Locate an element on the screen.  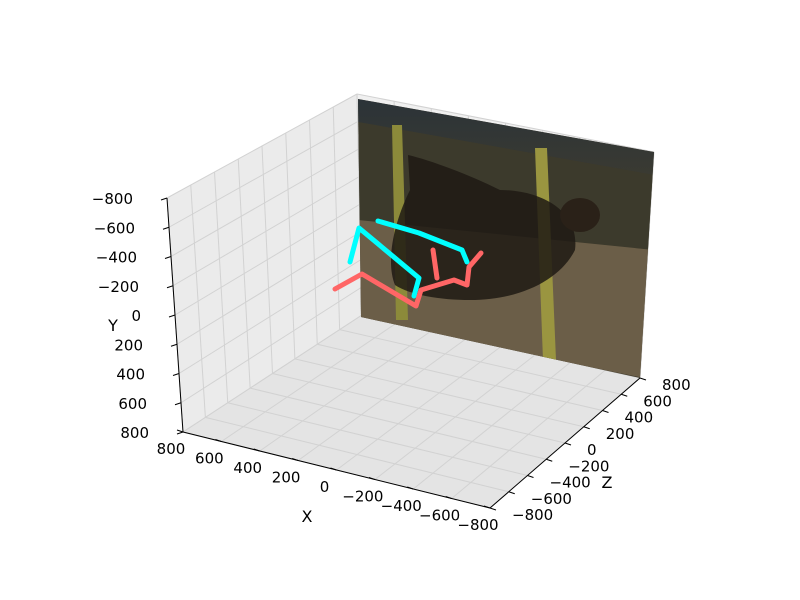
z-axis-tick-label: −200 is located at coordinates (588, 466).